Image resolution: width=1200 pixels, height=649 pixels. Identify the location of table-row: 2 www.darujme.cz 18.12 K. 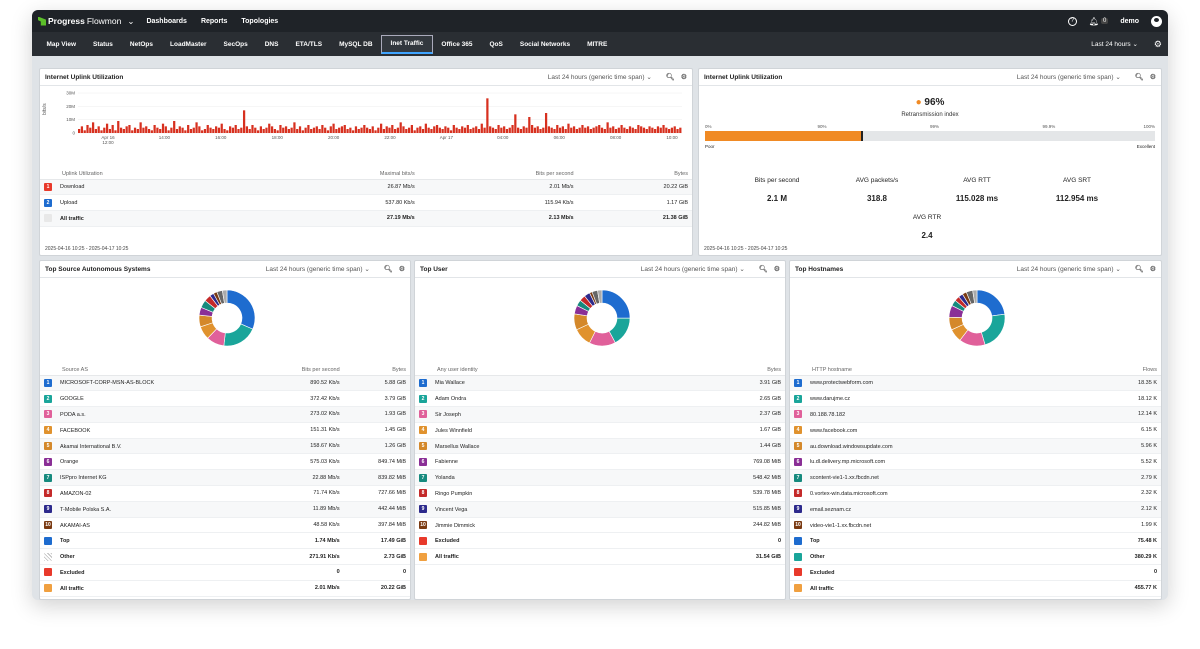
(975, 399).